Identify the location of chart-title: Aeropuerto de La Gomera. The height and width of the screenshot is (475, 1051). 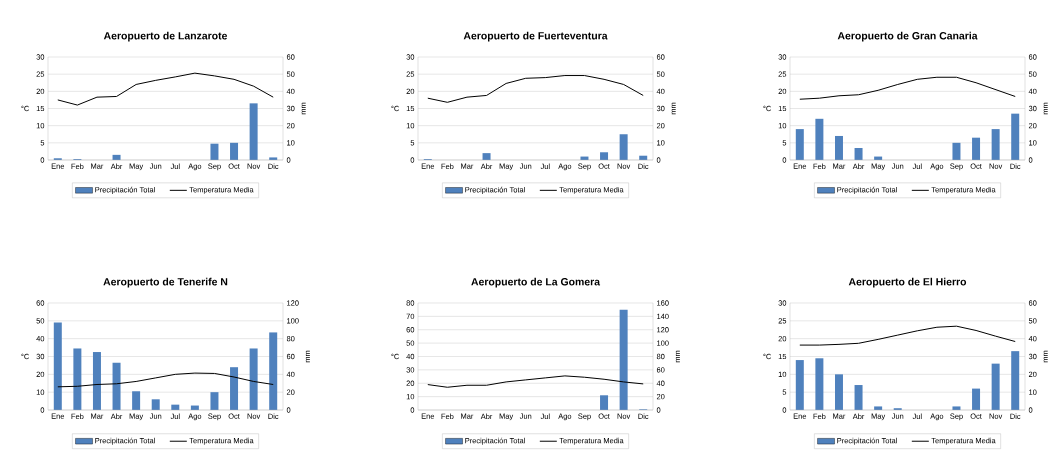
(536, 282).